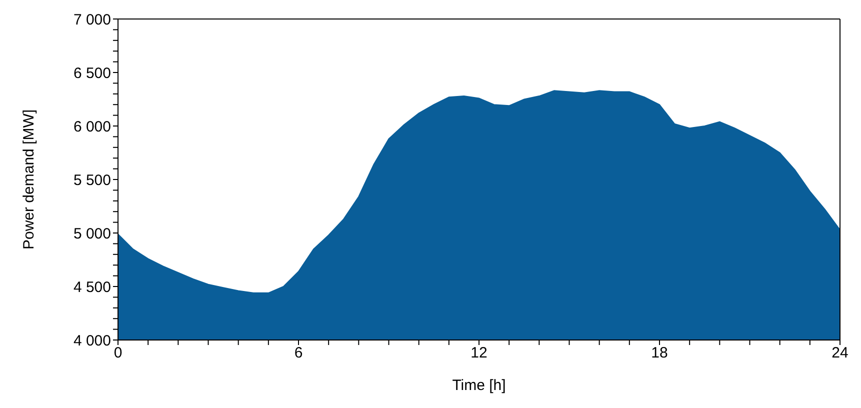 The image size is (861, 408). I want to click on x-tick-label: 12, so click(479, 353).